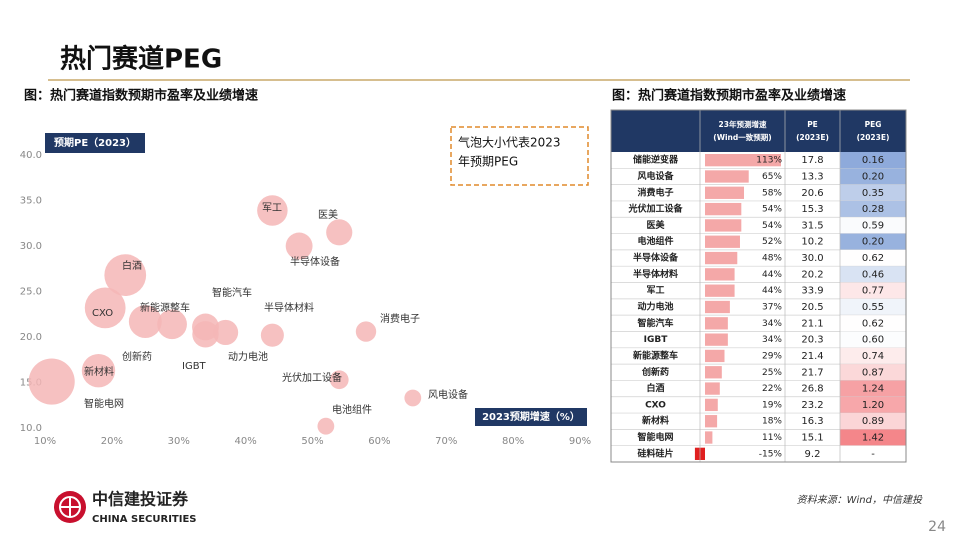 The height and width of the screenshot is (540, 960). I want to click on column-header: (Wind一致预期), so click(742, 137).